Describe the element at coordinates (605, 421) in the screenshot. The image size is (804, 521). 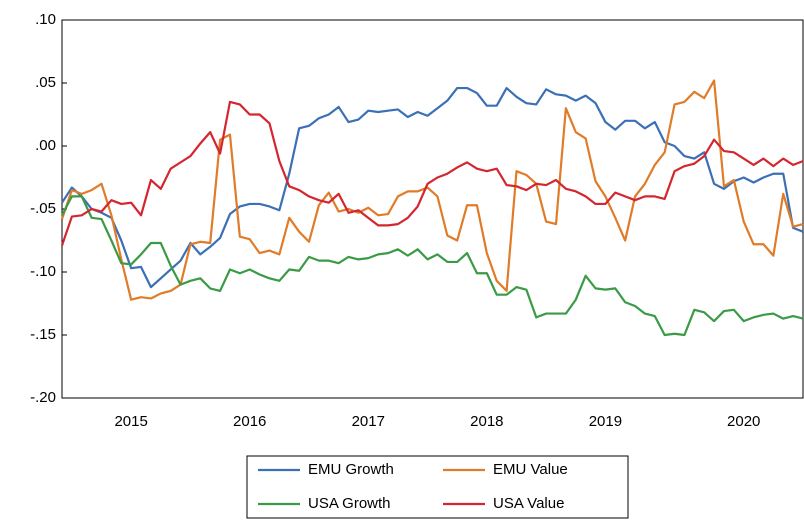
I see `x-tick-label: 2019` at that location.